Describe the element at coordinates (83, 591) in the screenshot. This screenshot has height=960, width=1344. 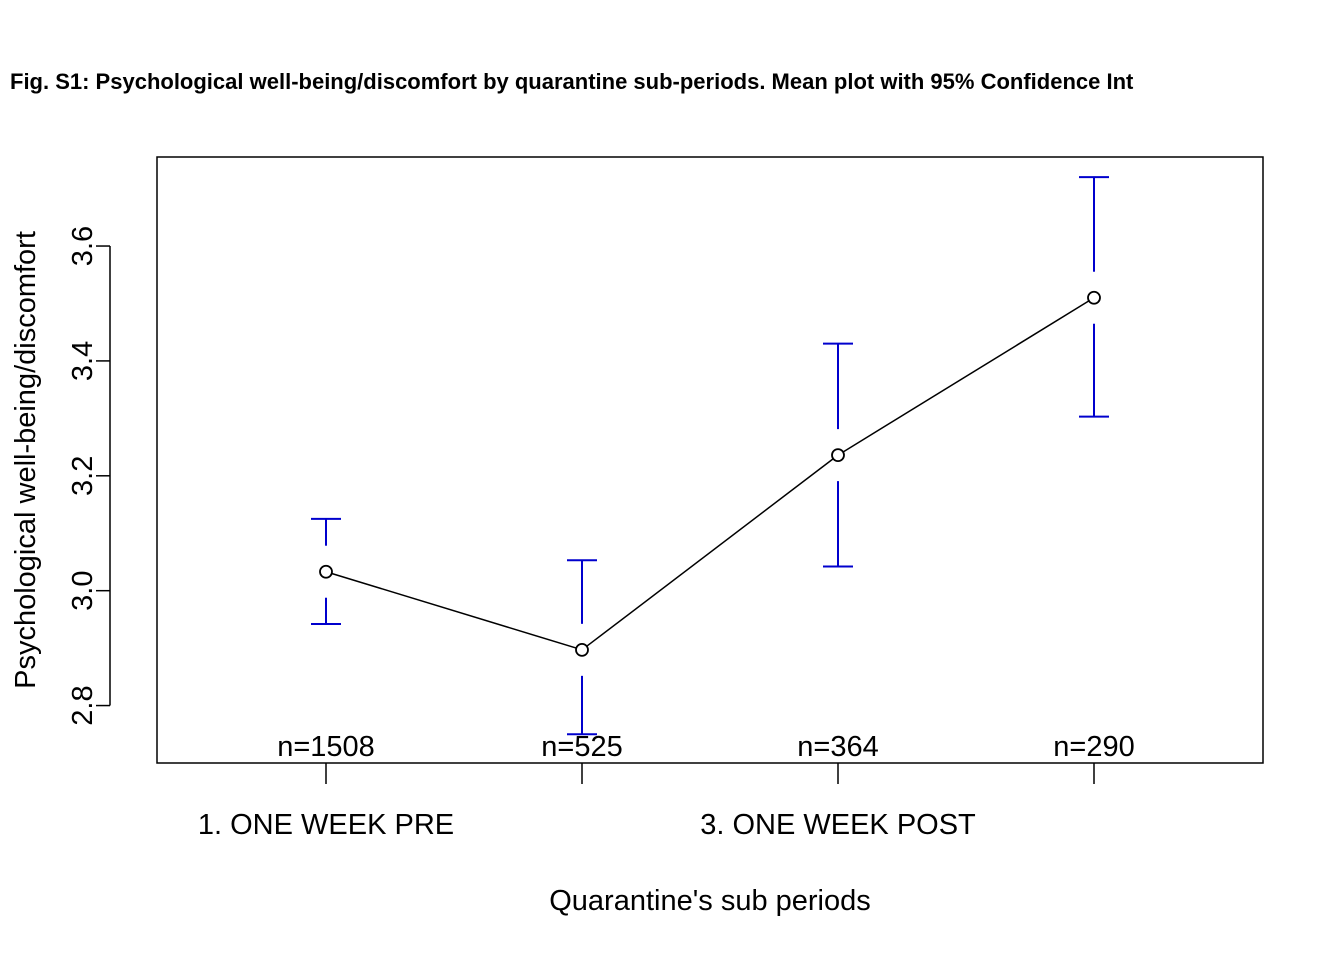
I see `y-tick-label: 3.0` at that location.